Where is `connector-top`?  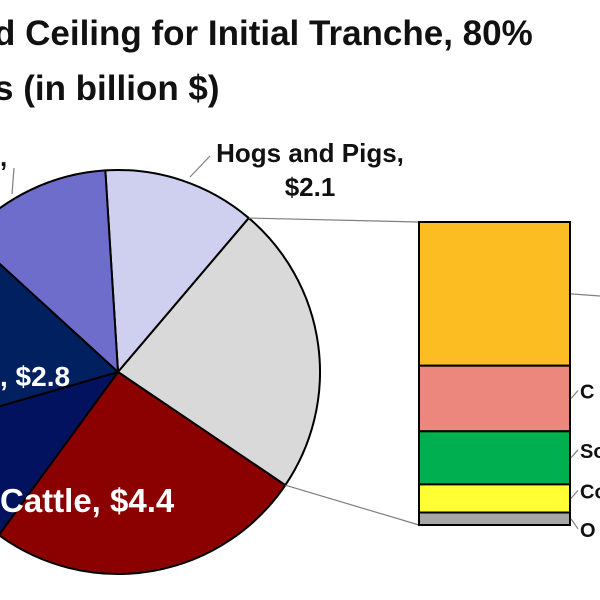 connector-top is located at coordinates (334, 220).